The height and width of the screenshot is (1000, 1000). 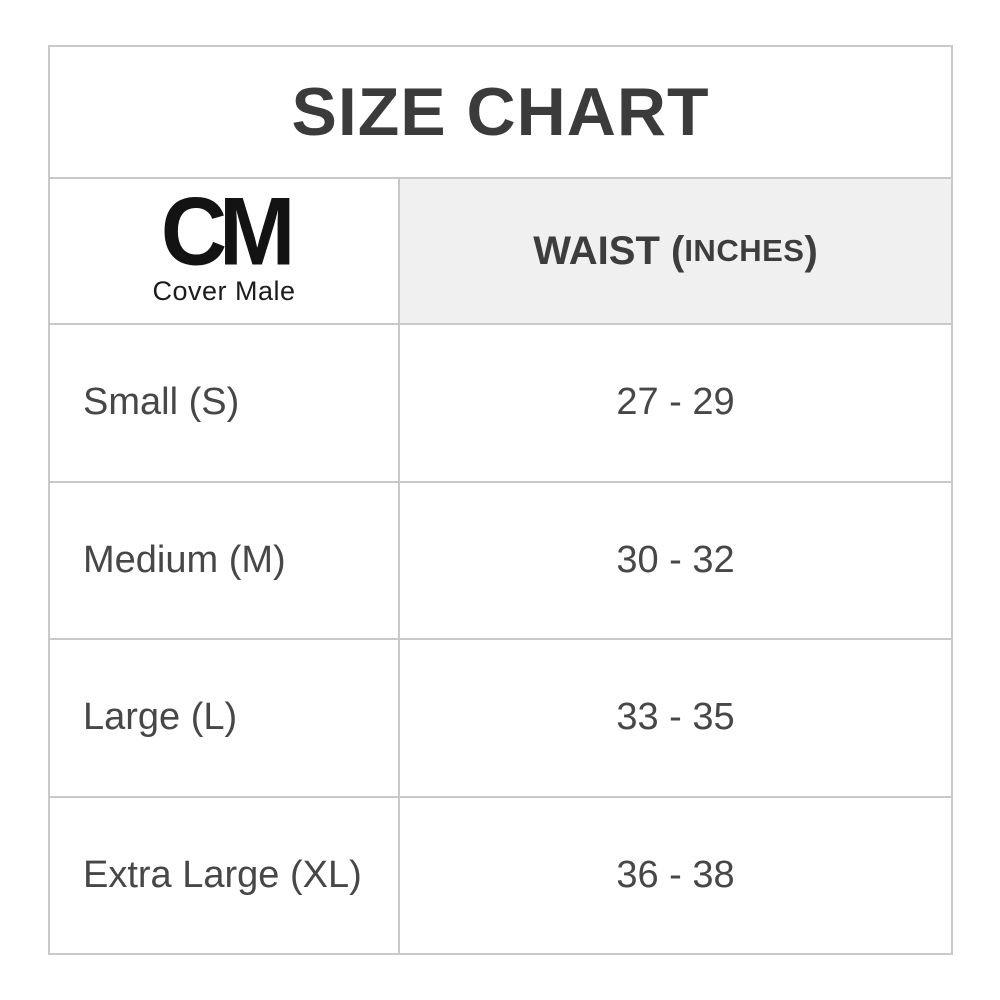 I want to click on table-row-size-medium: Medium (M), so click(x=225, y=559).